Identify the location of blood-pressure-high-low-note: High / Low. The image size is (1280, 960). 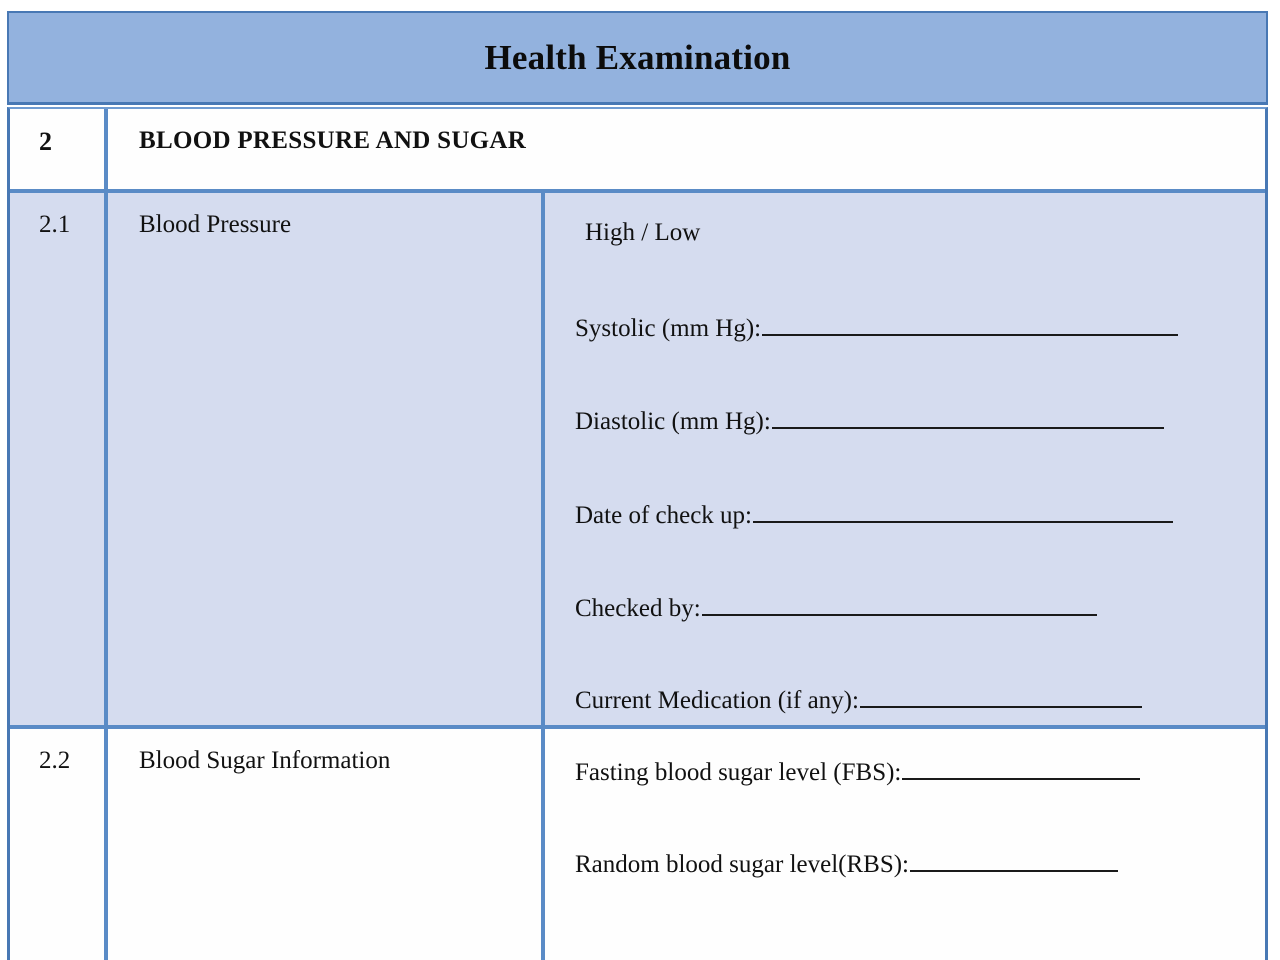
(643, 232).